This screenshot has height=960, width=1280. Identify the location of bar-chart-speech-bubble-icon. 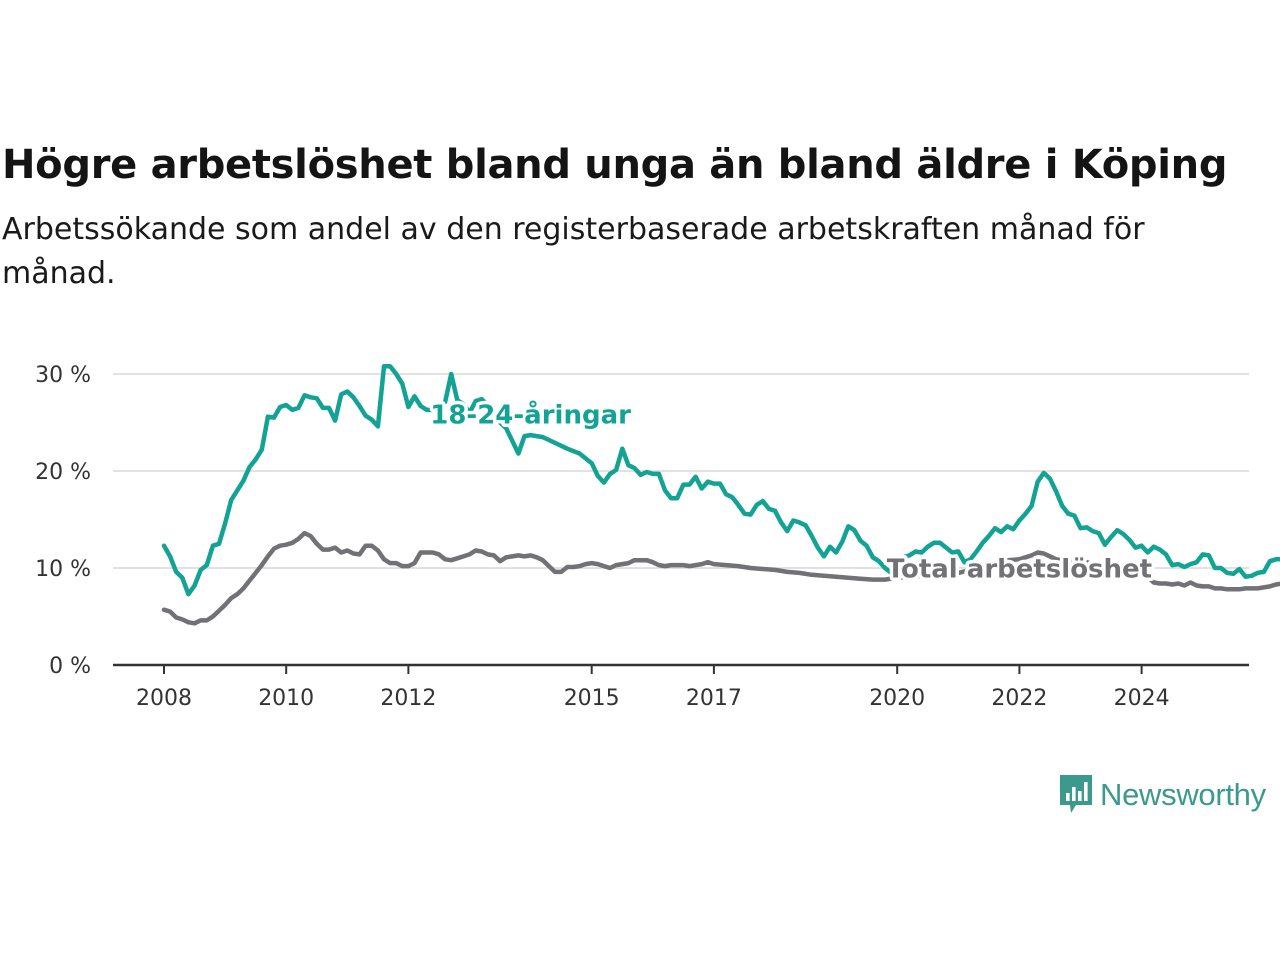
(1076, 794).